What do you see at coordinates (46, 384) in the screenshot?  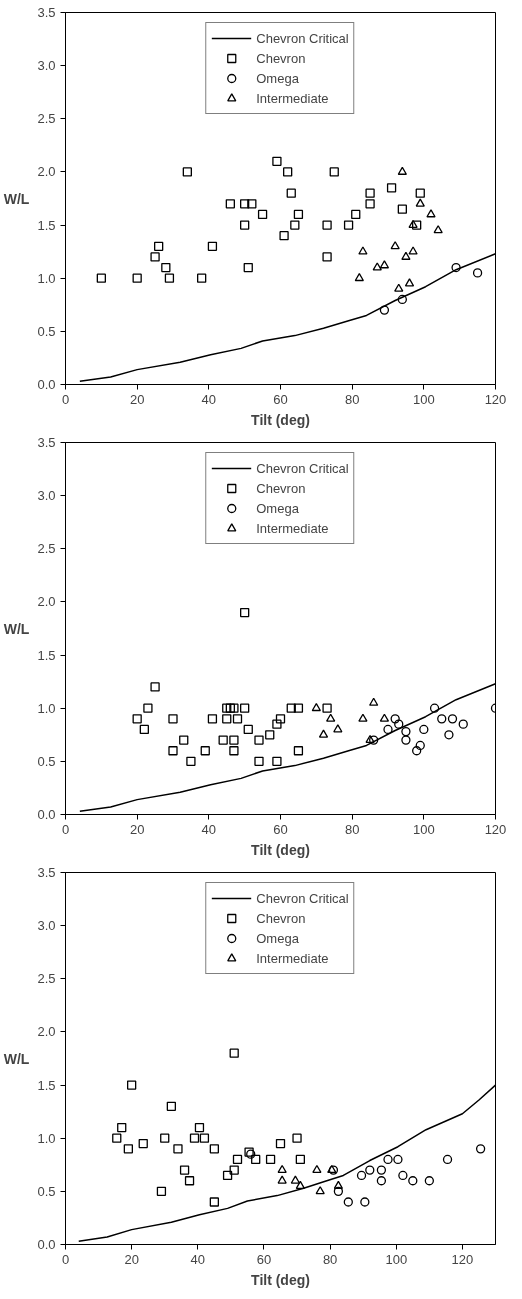 I see `y-tick-label: 0.0` at bounding box center [46, 384].